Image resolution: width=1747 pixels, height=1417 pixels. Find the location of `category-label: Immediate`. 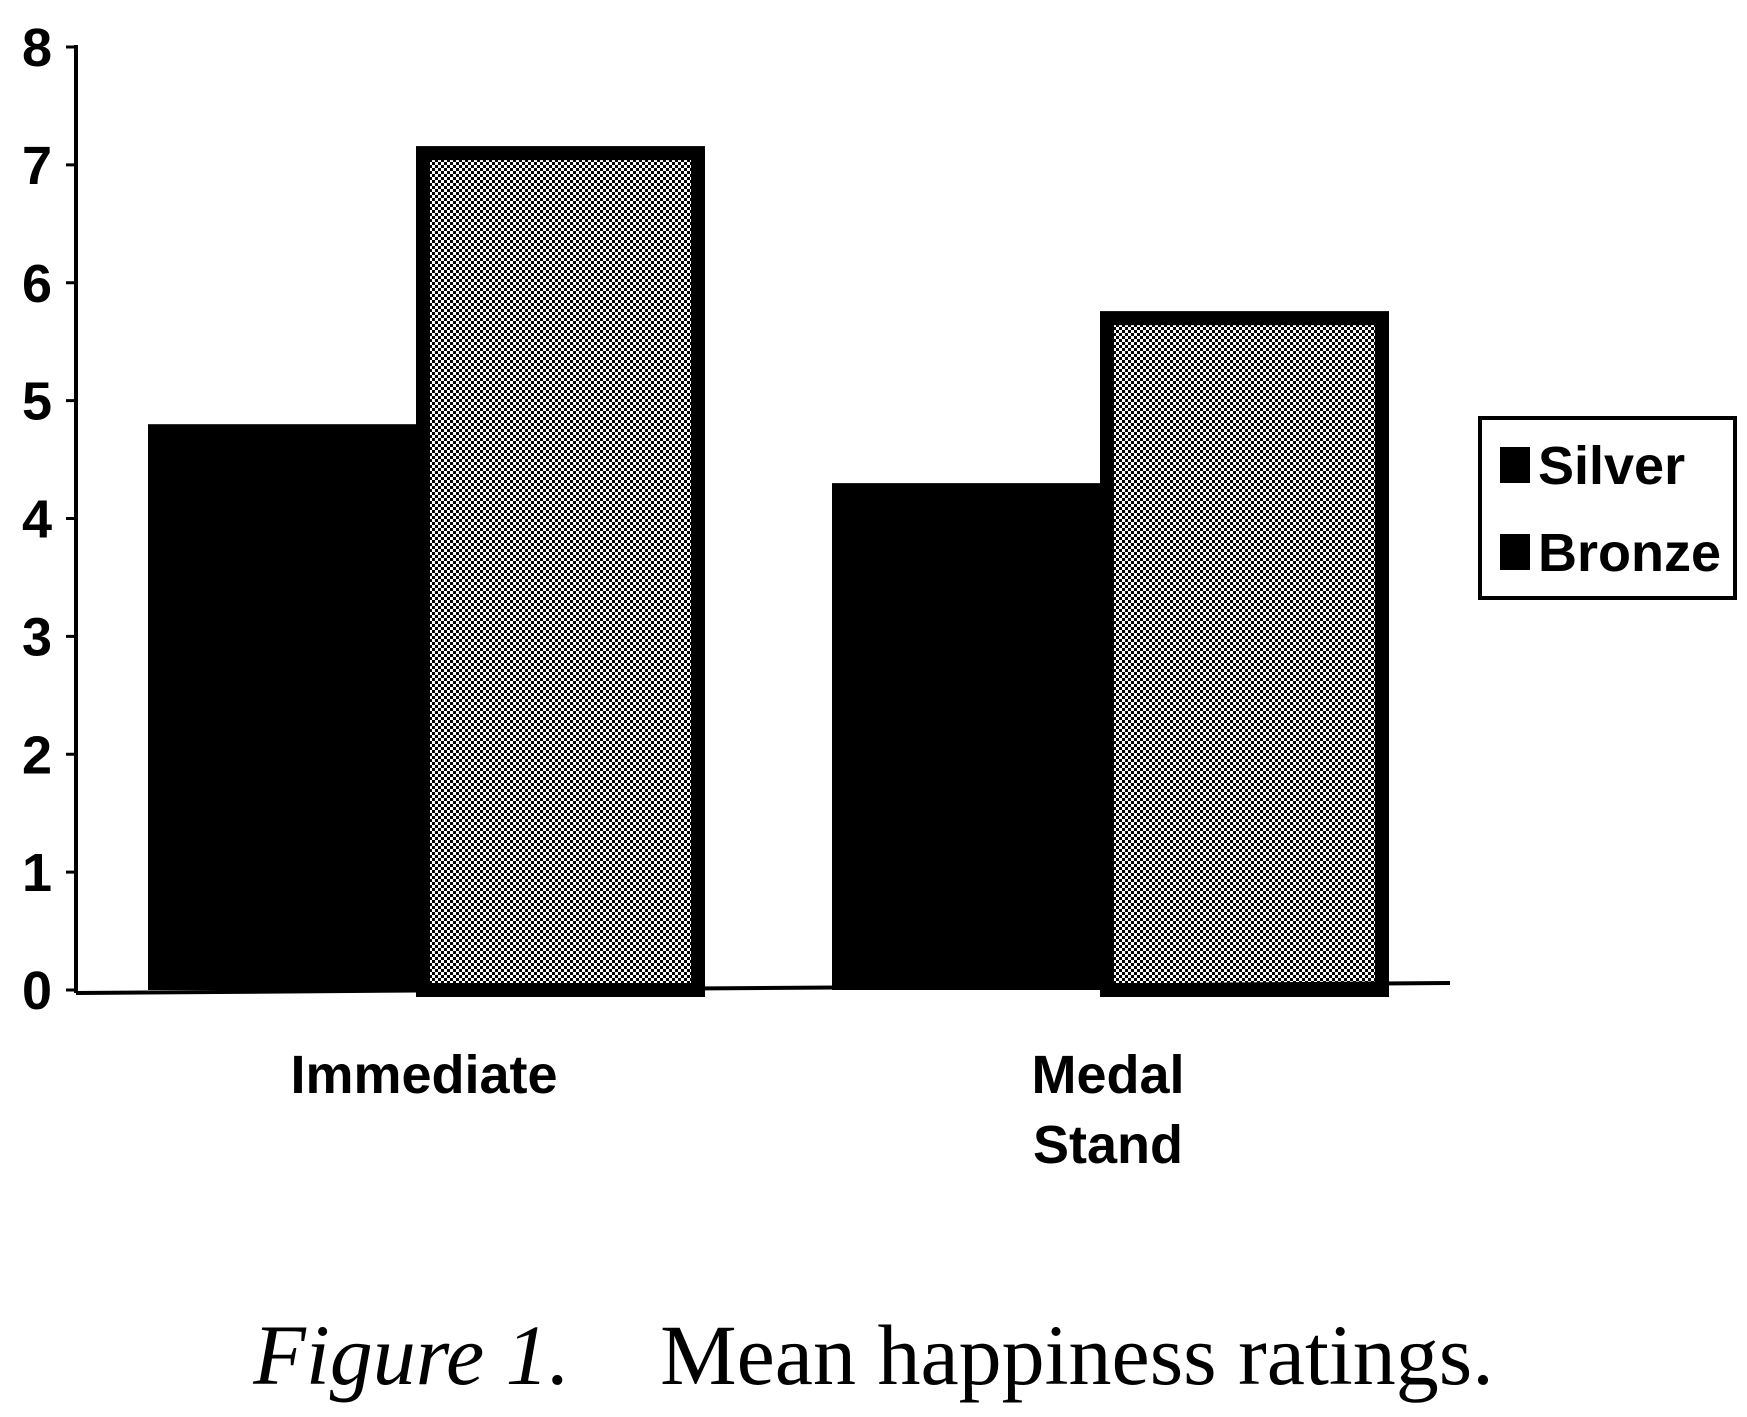

category-label: Immediate is located at coordinates (423, 1075).